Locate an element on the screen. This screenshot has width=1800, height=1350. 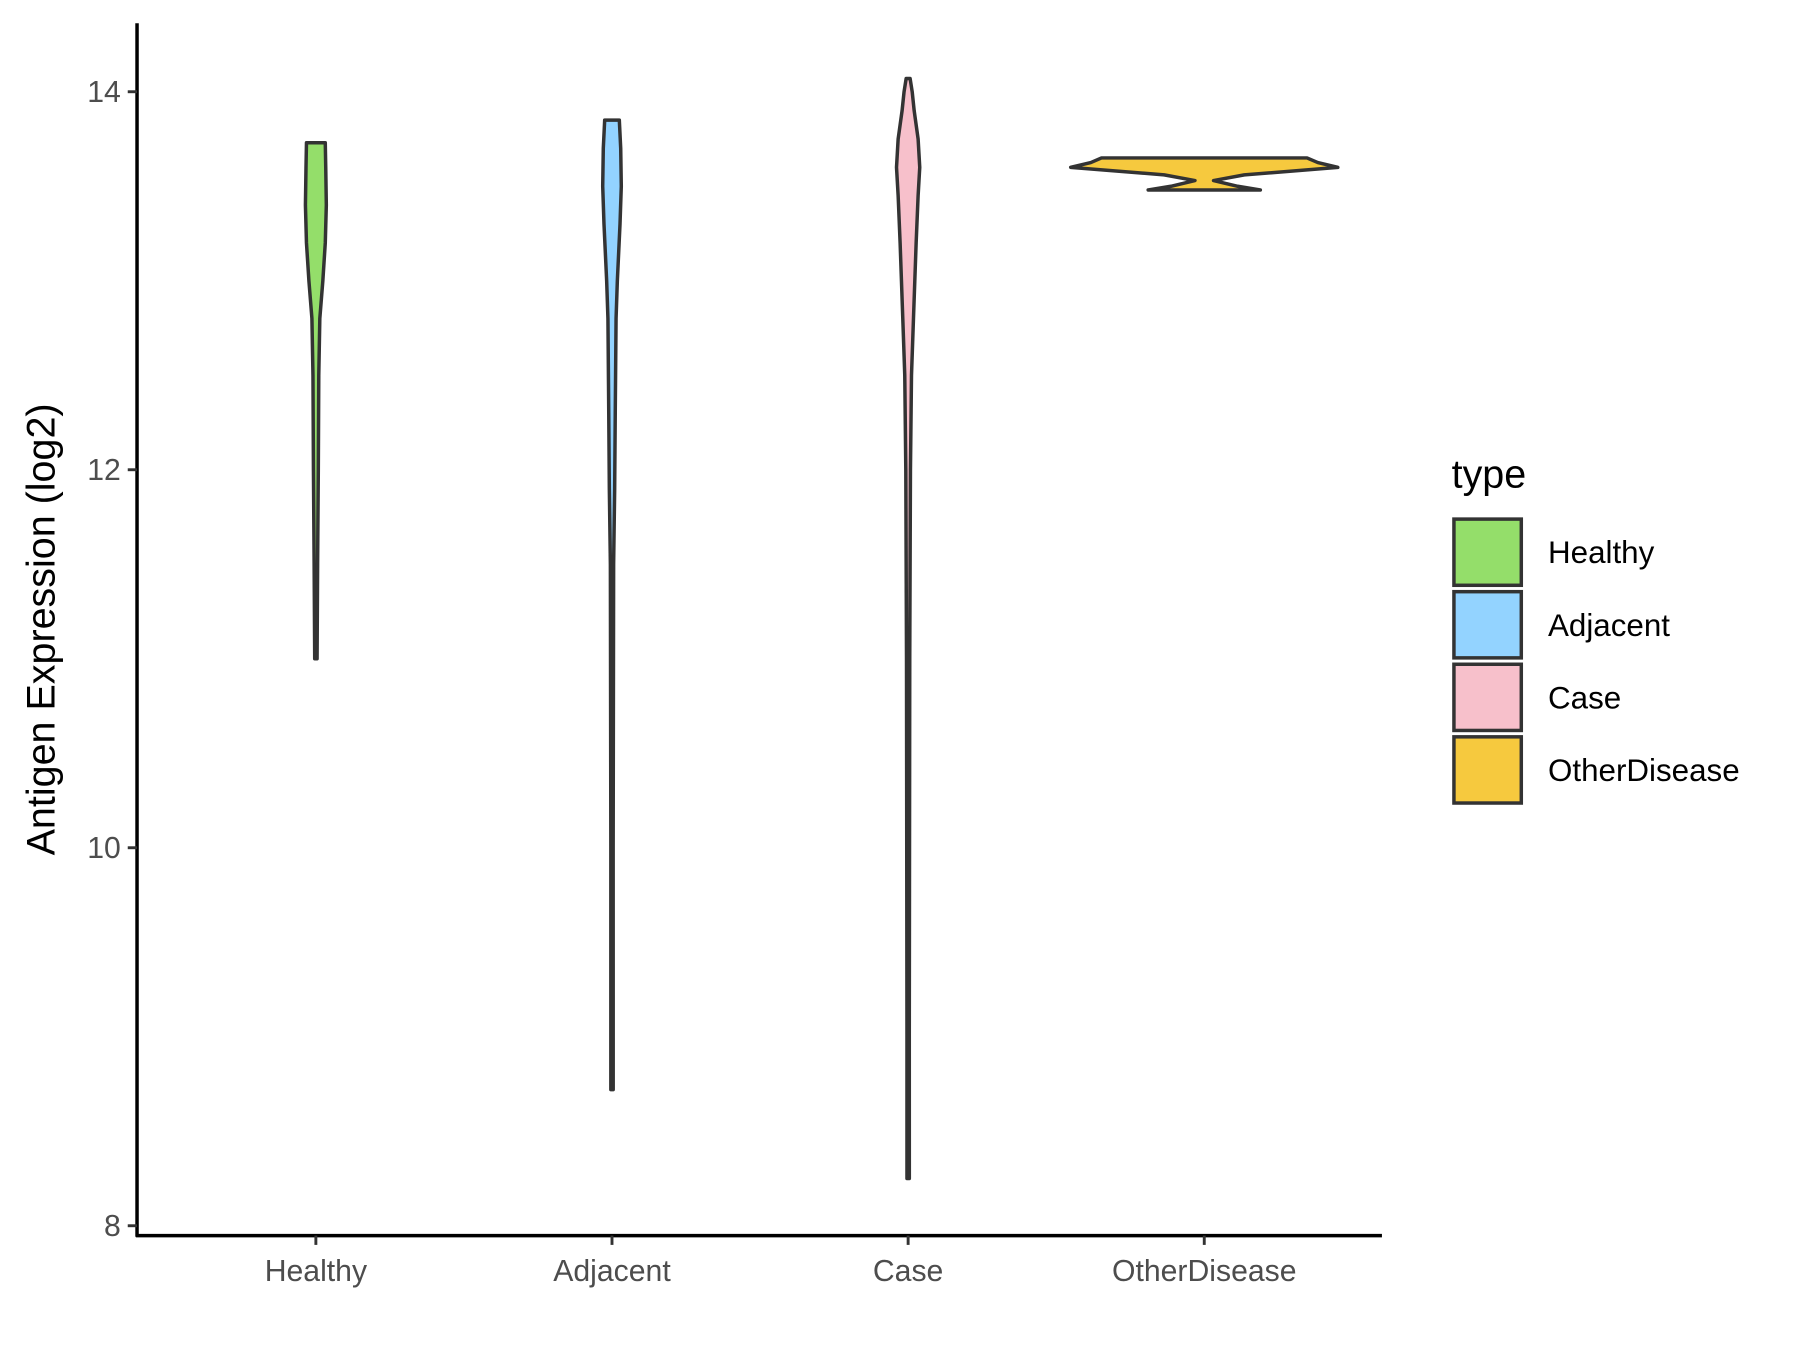
y-tick-label: 8 is located at coordinates (112, 1226).